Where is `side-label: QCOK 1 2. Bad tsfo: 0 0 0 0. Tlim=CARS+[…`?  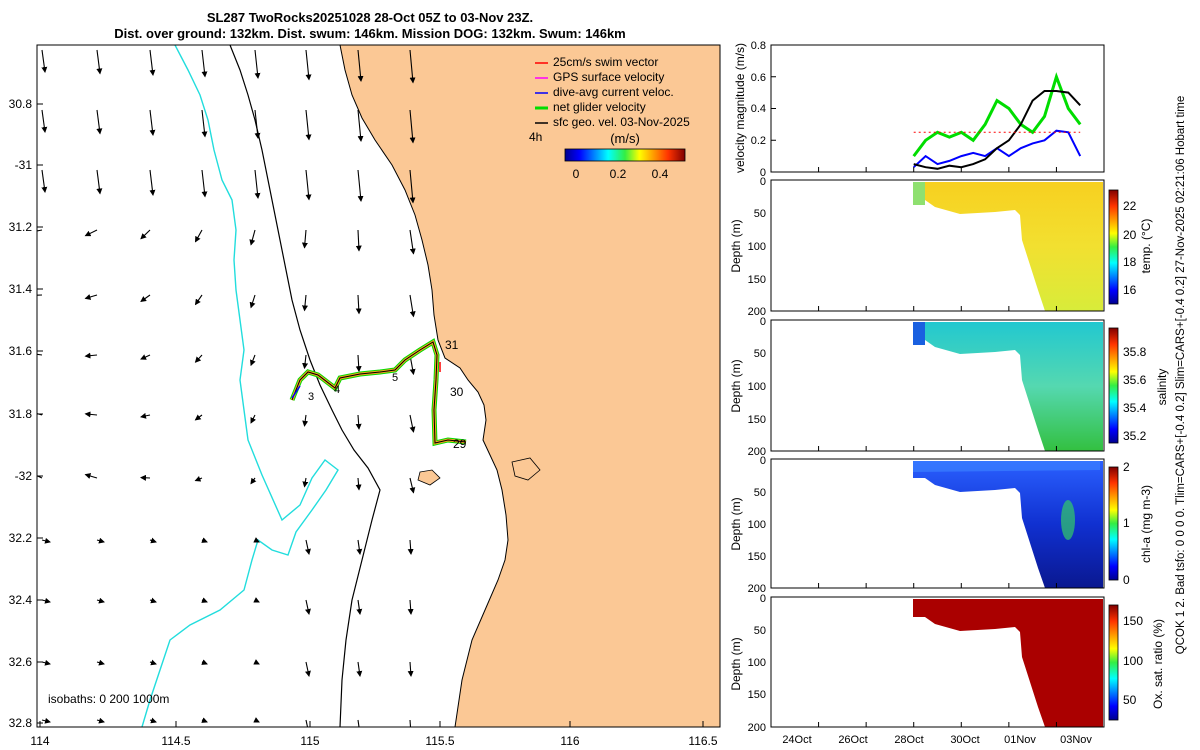 side-label: QCOK 1 2. Bad tsfo: 0 0 0 0. Tlim=CARS+[… is located at coordinates (1181, 375).